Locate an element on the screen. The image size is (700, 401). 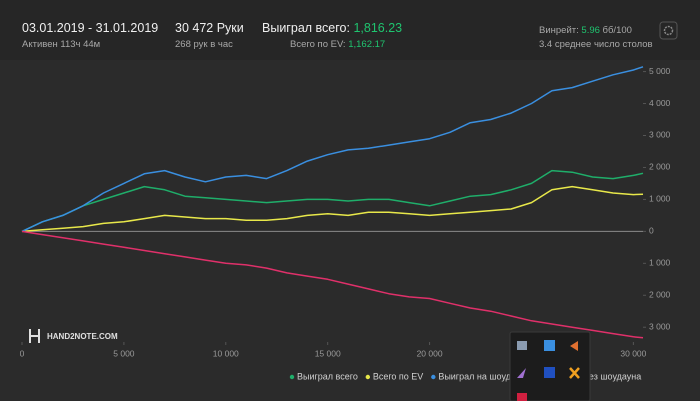
ev-label: Всего по EV: is located at coordinates (318, 44).